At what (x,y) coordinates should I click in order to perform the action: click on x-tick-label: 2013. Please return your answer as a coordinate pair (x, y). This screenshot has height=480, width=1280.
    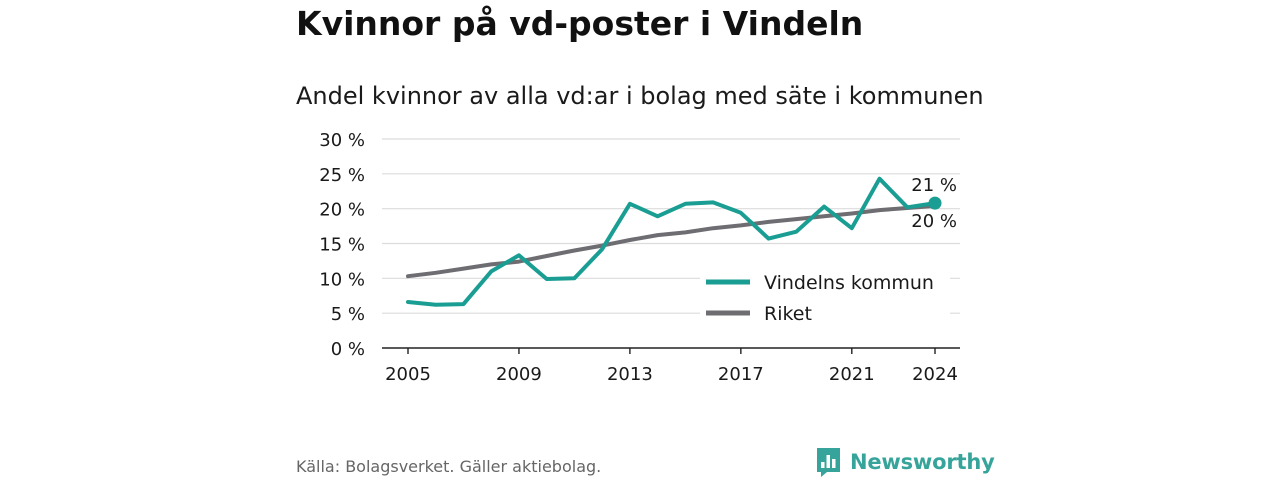
    Looking at the image, I should click on (630, 374).